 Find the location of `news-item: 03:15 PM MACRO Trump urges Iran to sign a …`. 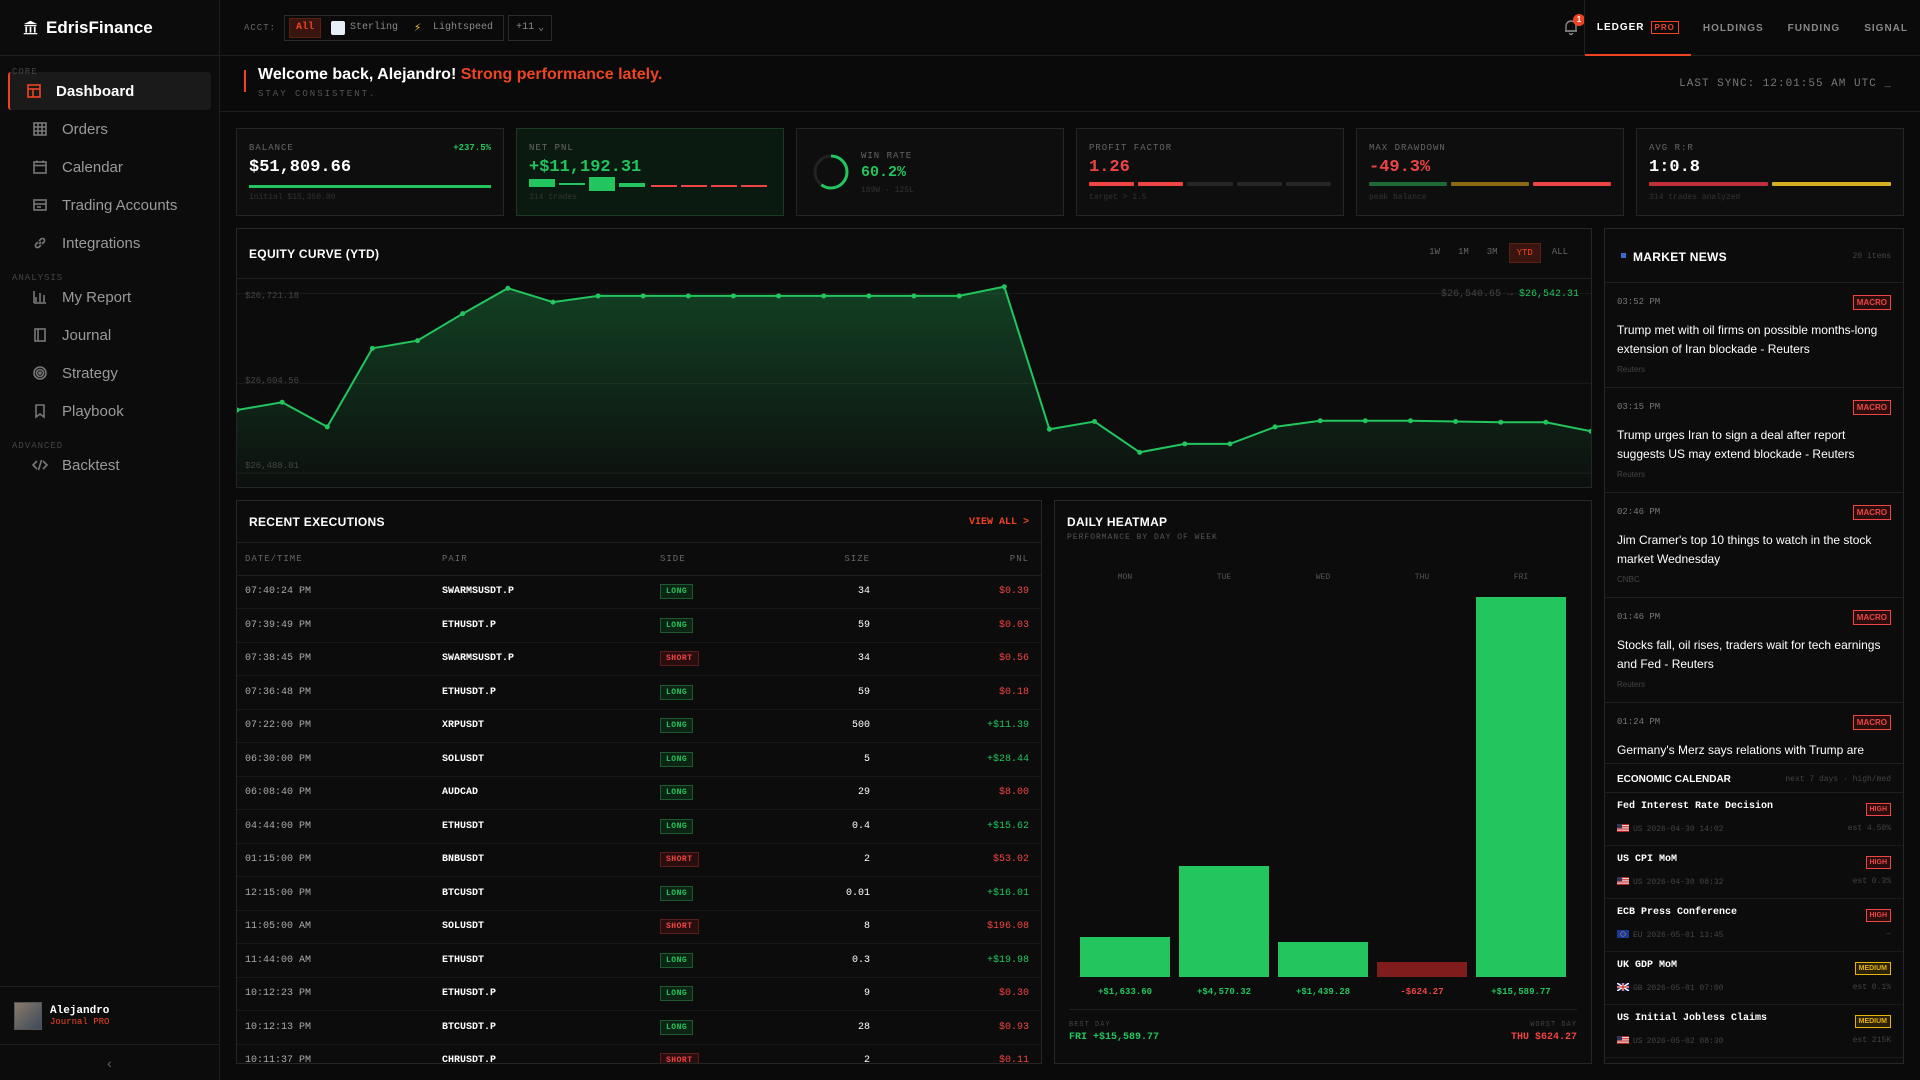

news-item: 03:15 PM MACRO Trump urges Iran to sign a … is located at coordinates (1754, 440).